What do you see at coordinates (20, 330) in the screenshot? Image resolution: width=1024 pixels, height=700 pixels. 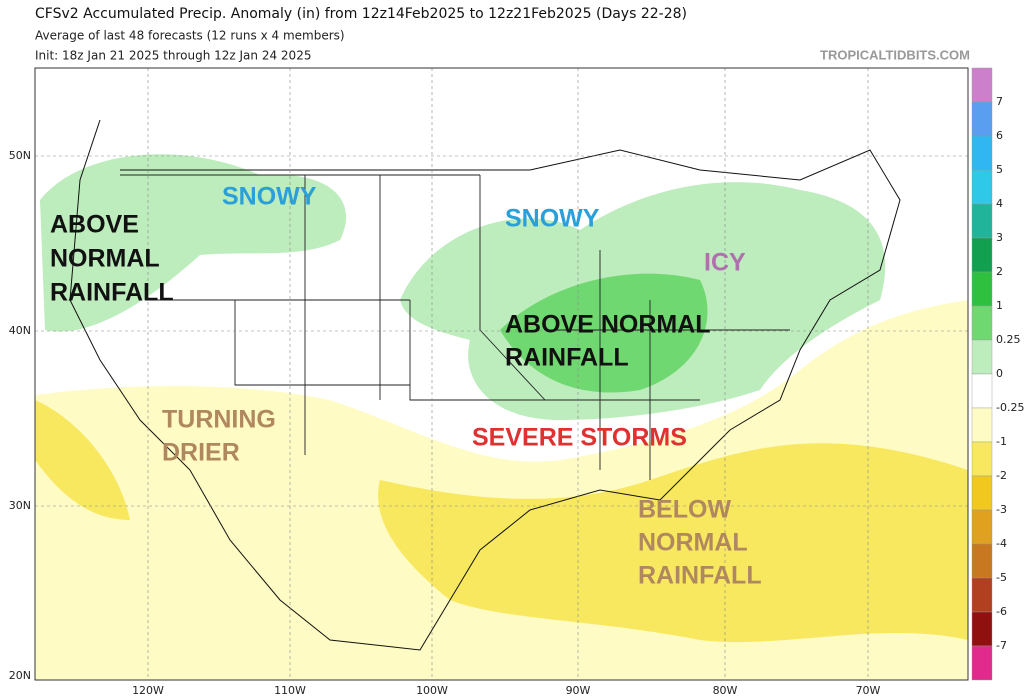 I see `lat-label: 40N` at bounding box center [20, 330].